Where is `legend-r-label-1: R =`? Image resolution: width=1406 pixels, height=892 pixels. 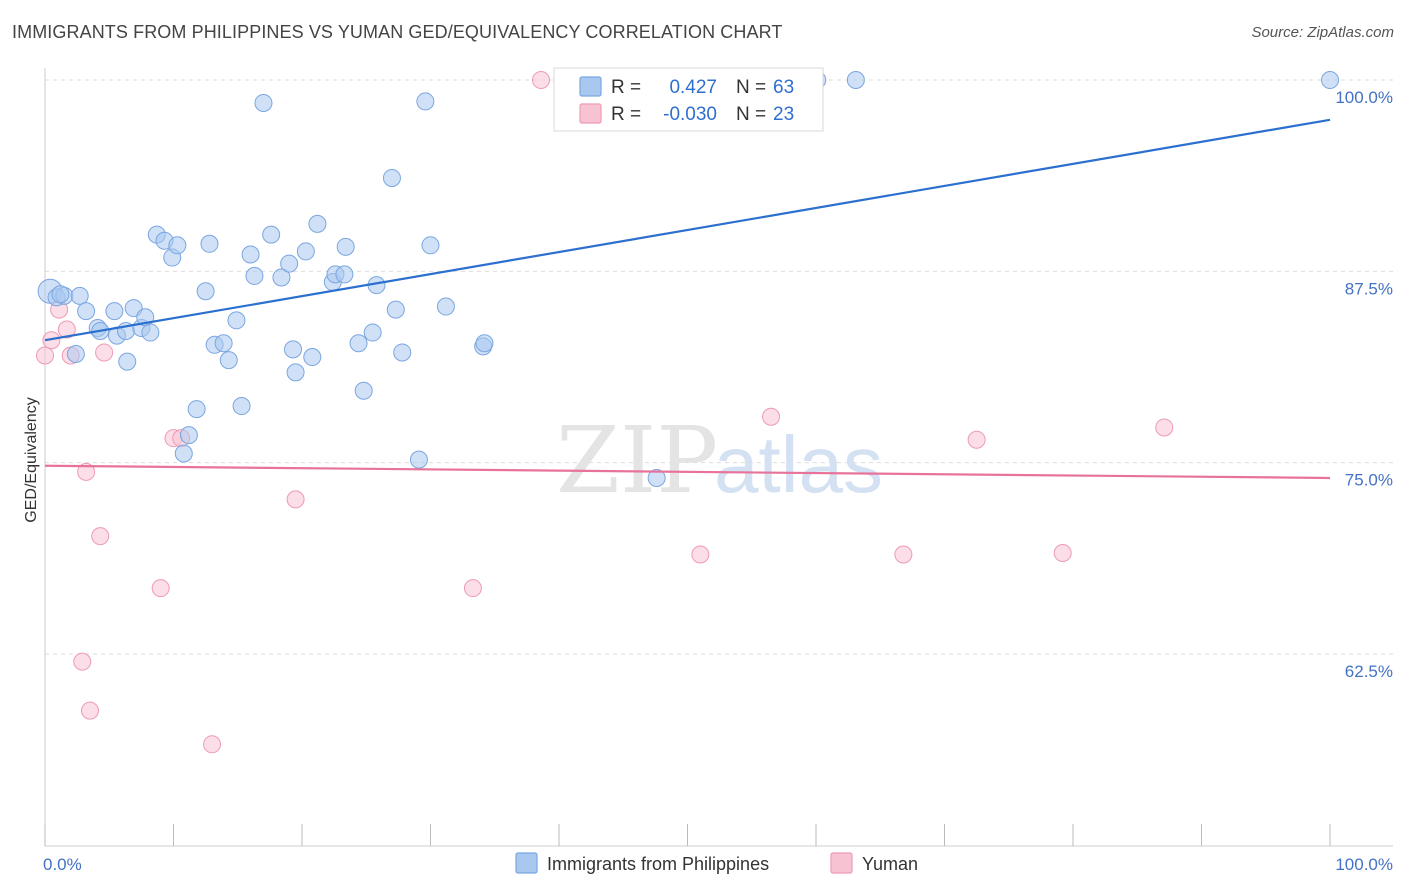
legend-r-label-1: R = is located at coordinates (626, 87).